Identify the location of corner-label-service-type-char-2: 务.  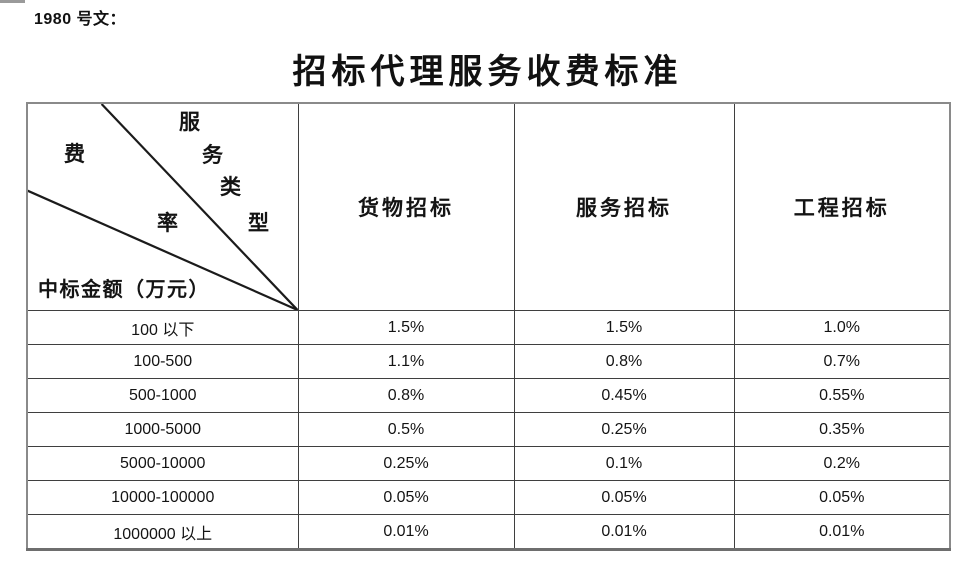
(212, 155).